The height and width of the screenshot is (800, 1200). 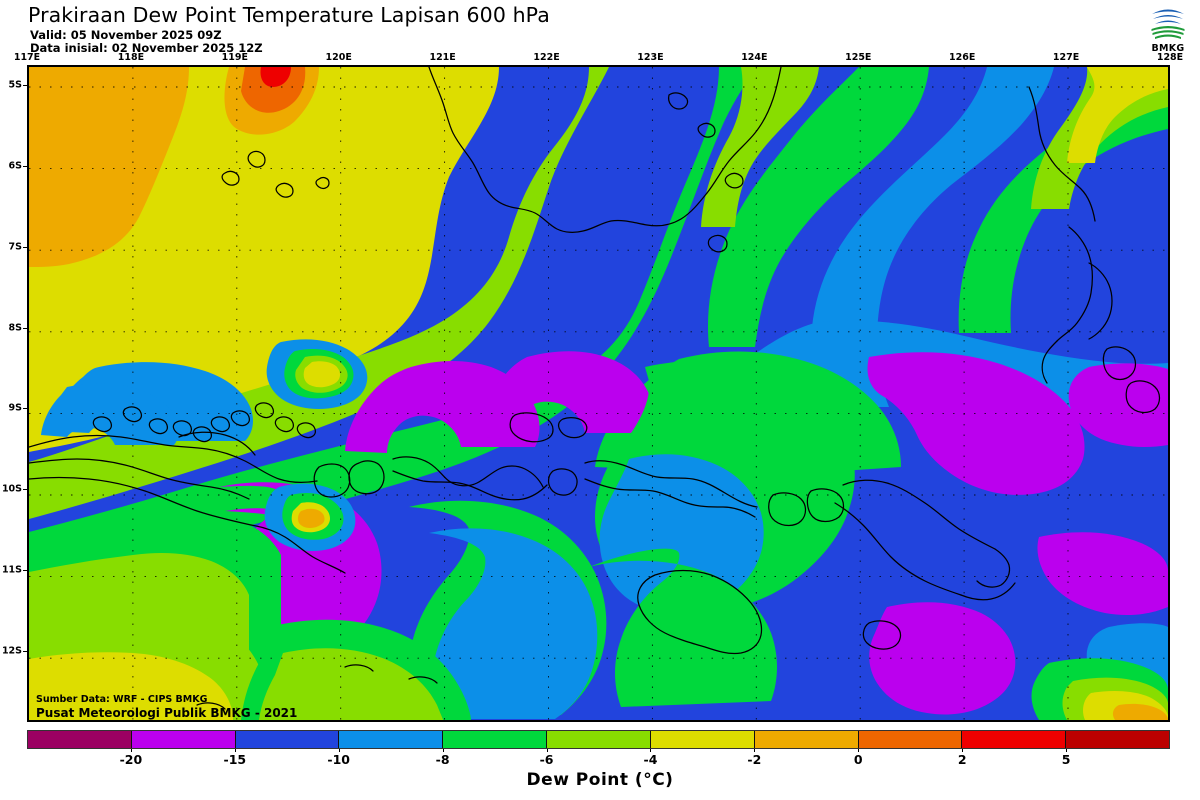 What do you see at coordinates (546, 759) in the screenshot?
I see `colorbar-tick-label: -6` at bounding box center [546, 759].